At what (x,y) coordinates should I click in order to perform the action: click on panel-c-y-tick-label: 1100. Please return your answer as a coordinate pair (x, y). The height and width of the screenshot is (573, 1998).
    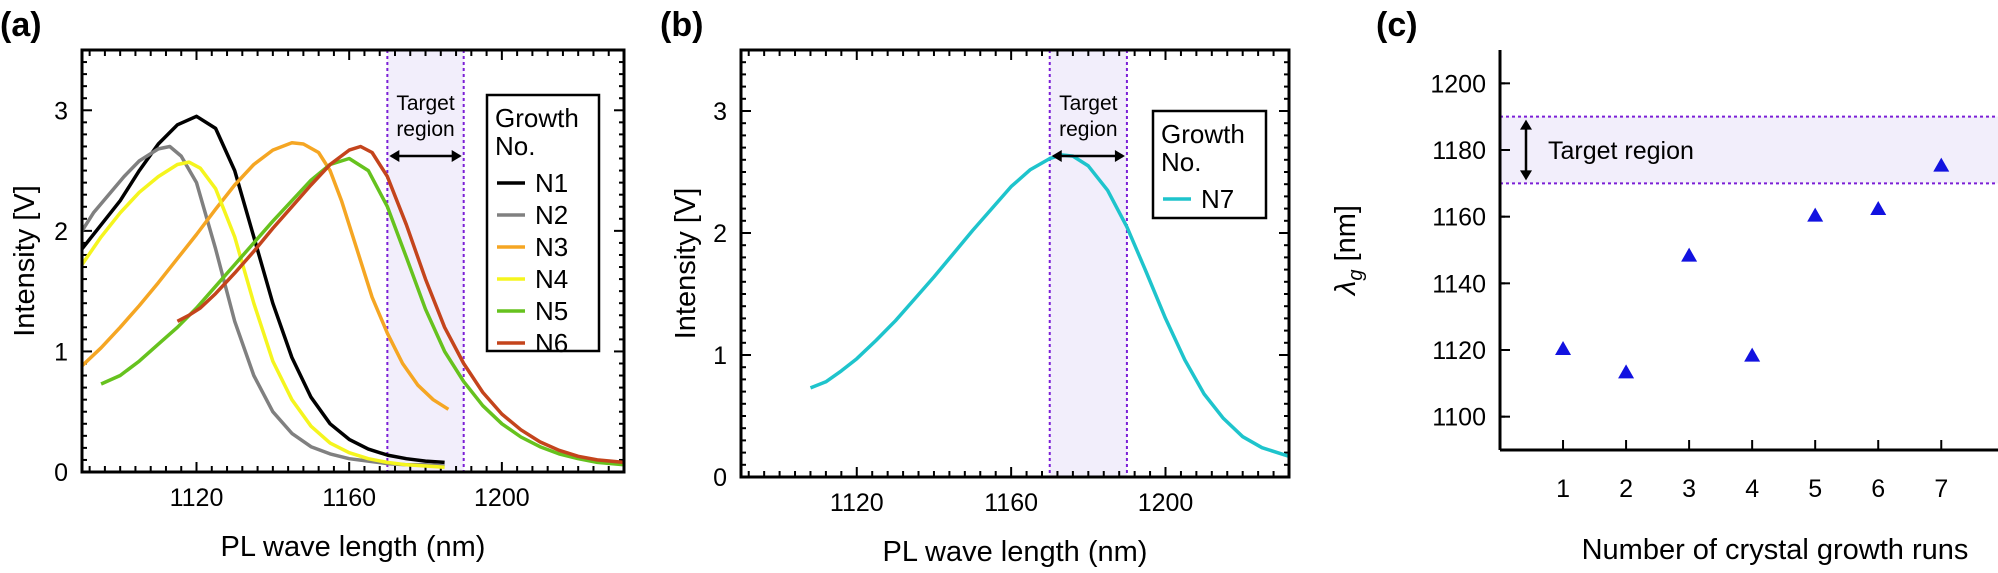
    Looking at the image, I should click on (1459, 418).